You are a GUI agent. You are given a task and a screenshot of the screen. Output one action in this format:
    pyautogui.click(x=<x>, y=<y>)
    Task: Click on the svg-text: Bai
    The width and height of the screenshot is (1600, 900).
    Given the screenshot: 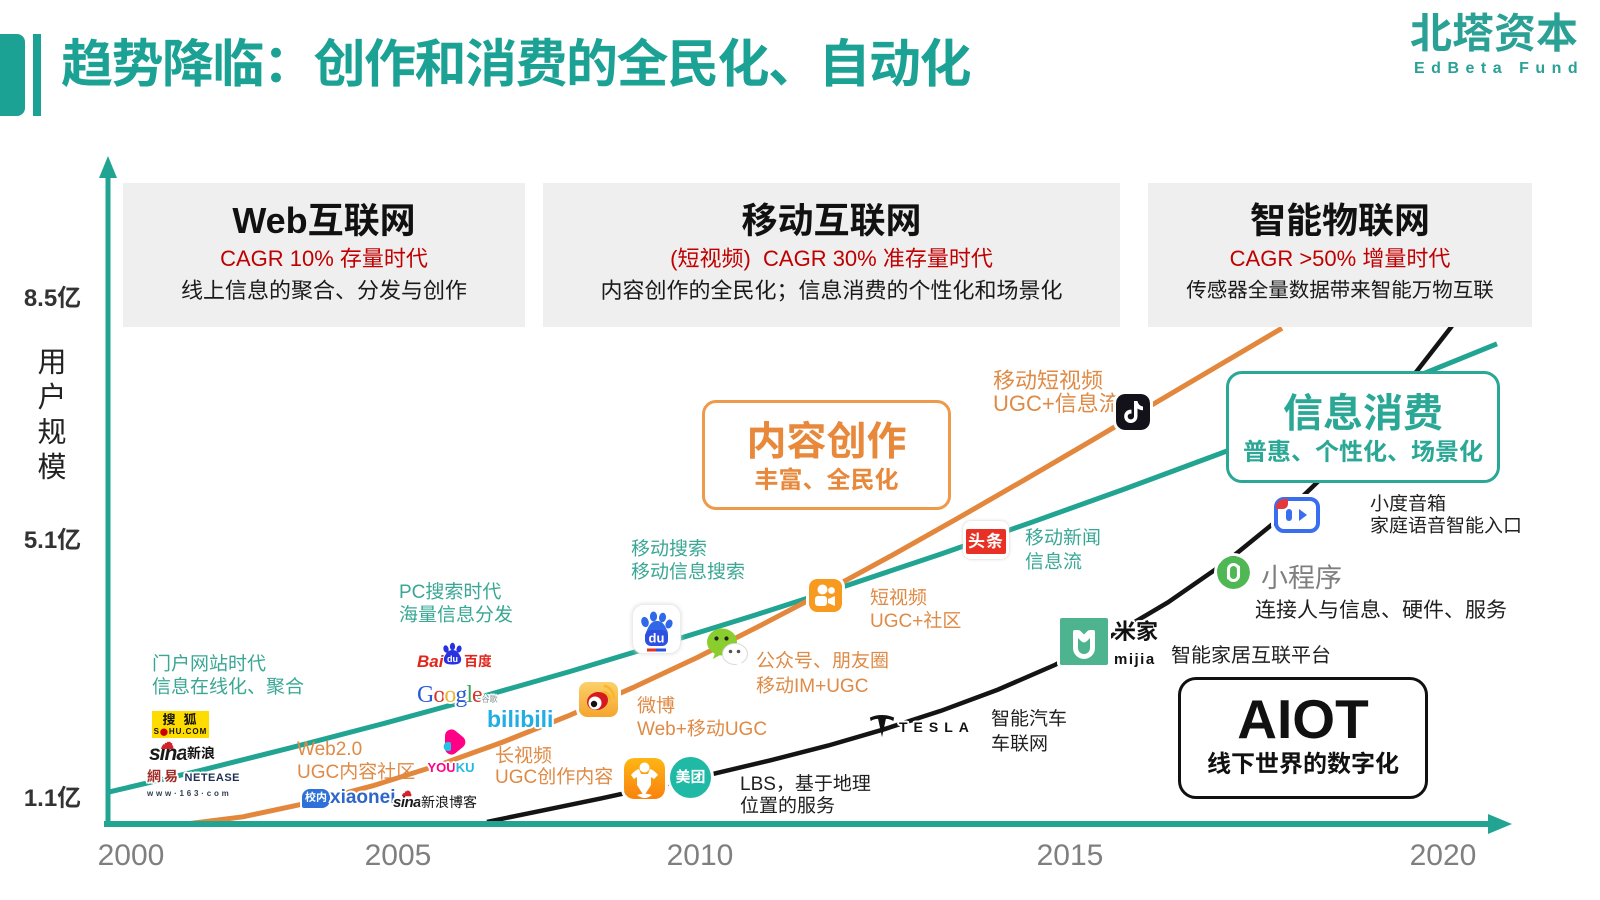 What is the action you would take?
    pyautogui.click(x=431, y=661)
    